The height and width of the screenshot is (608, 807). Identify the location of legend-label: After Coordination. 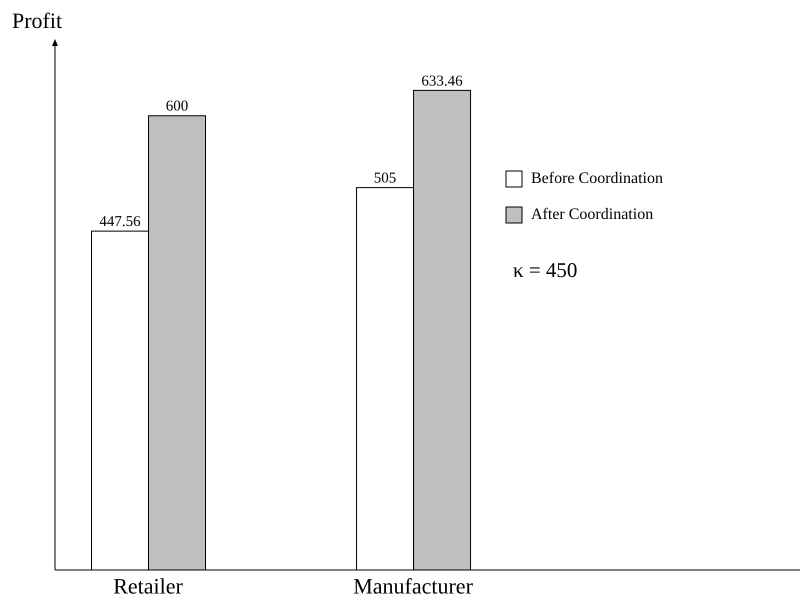
(592, 215).